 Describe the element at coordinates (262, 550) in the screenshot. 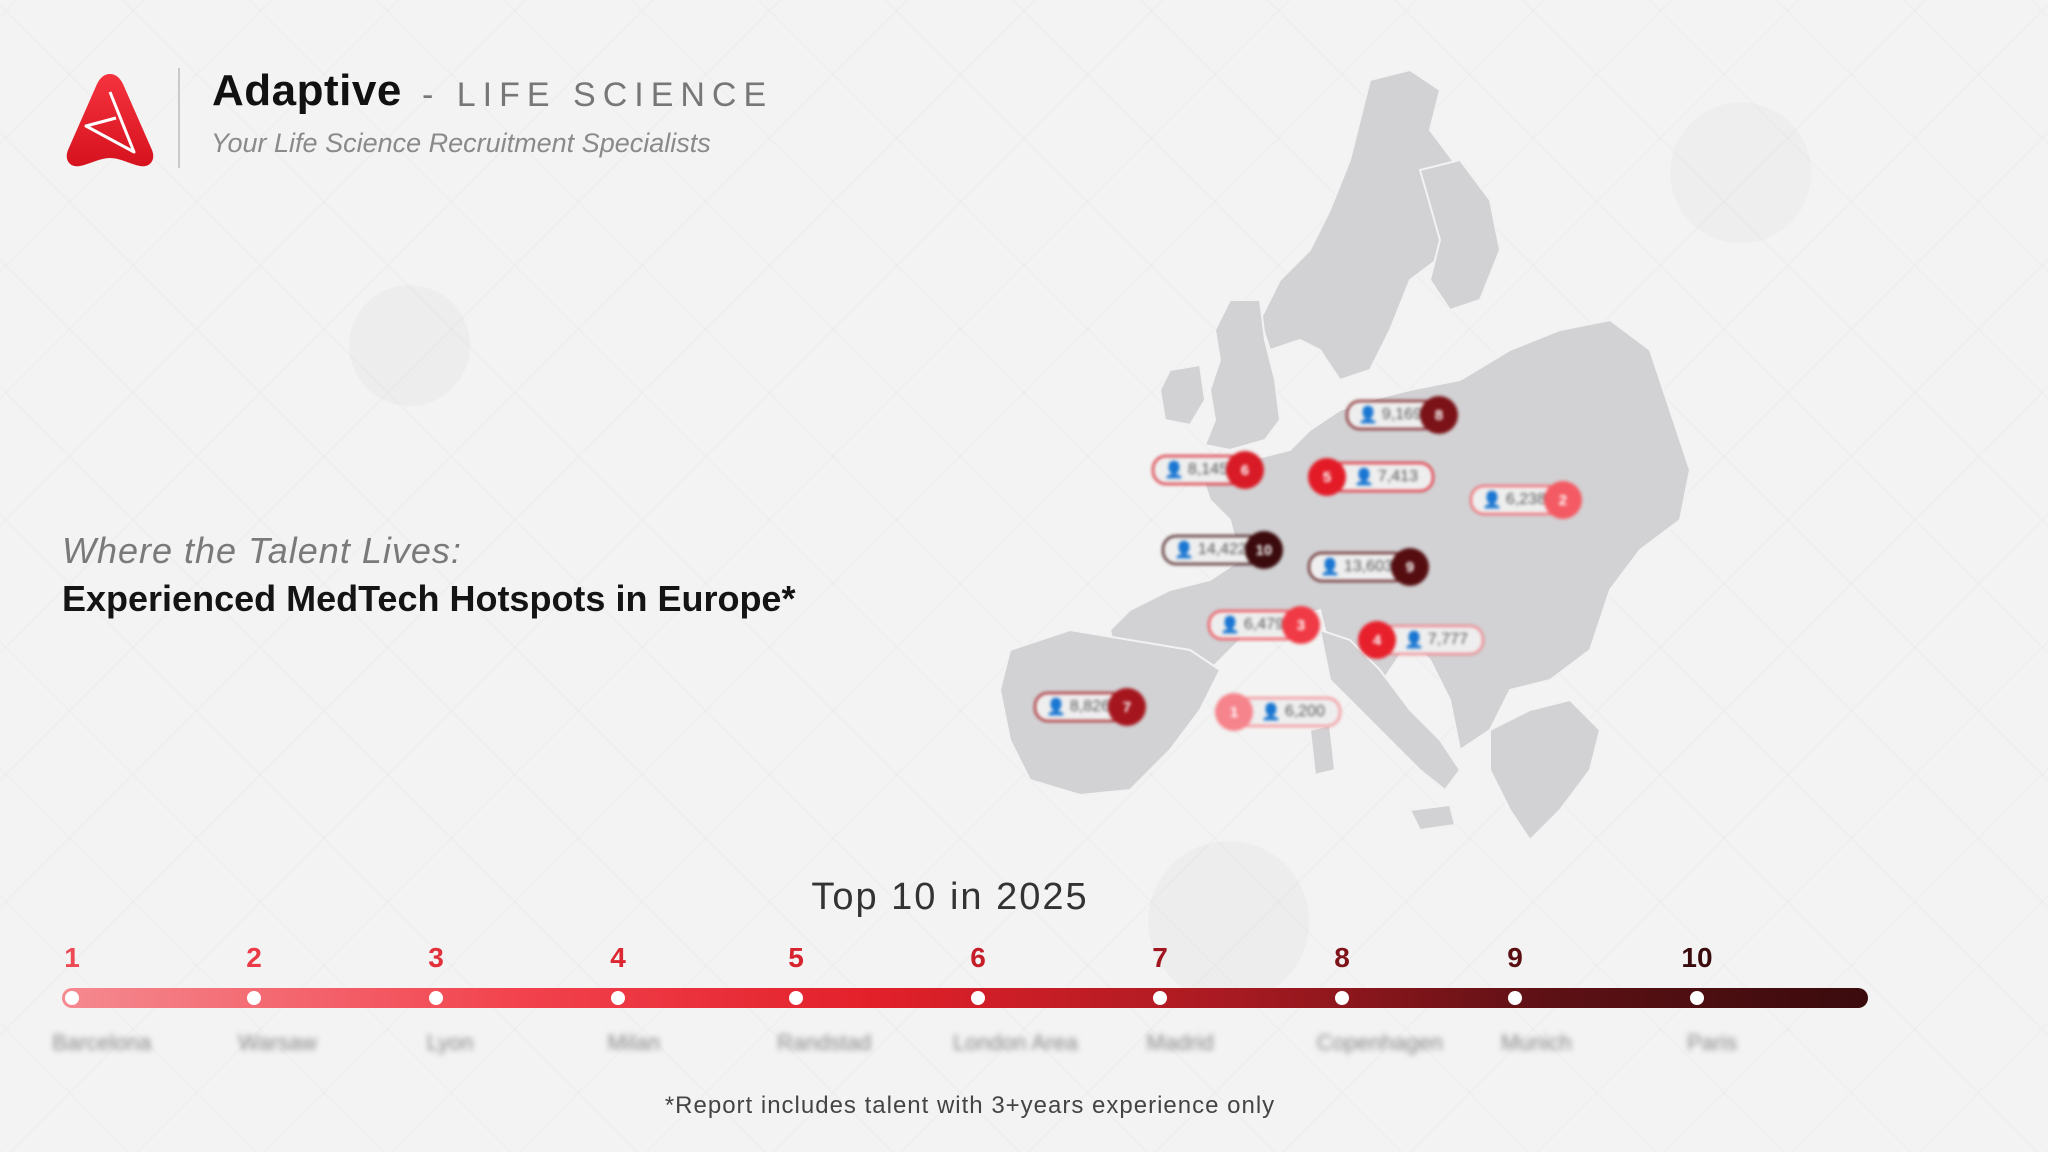

I see `hero-kicker: Where the Talent Lives:` at that location.